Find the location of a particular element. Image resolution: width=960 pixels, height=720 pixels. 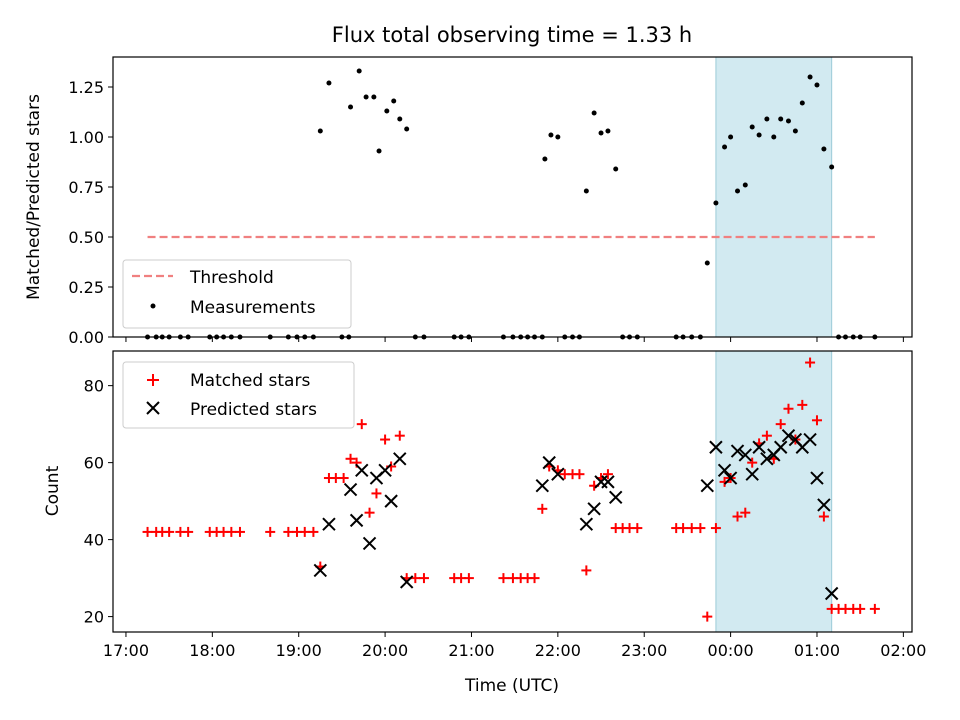

legend-measurements-marker is located at coordinates (153, 306).